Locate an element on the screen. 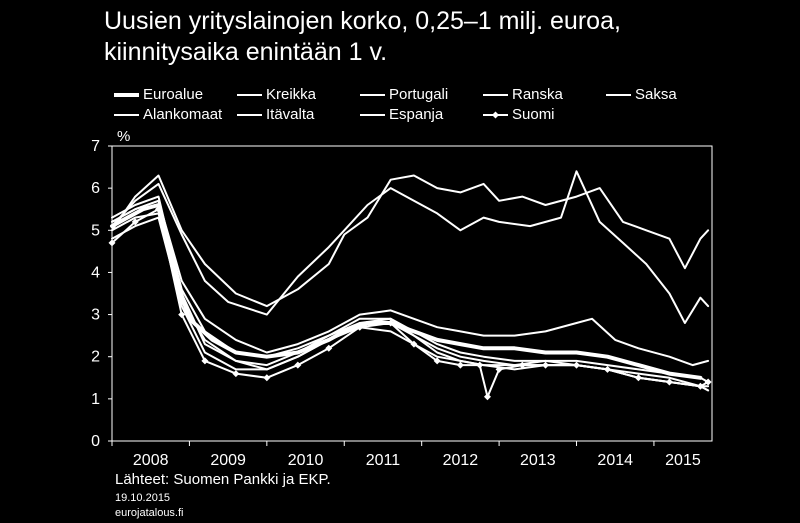 The width and height of the screenshot is (800, 523). x-tick-label: 2009 is located at coordinates (228, 460).